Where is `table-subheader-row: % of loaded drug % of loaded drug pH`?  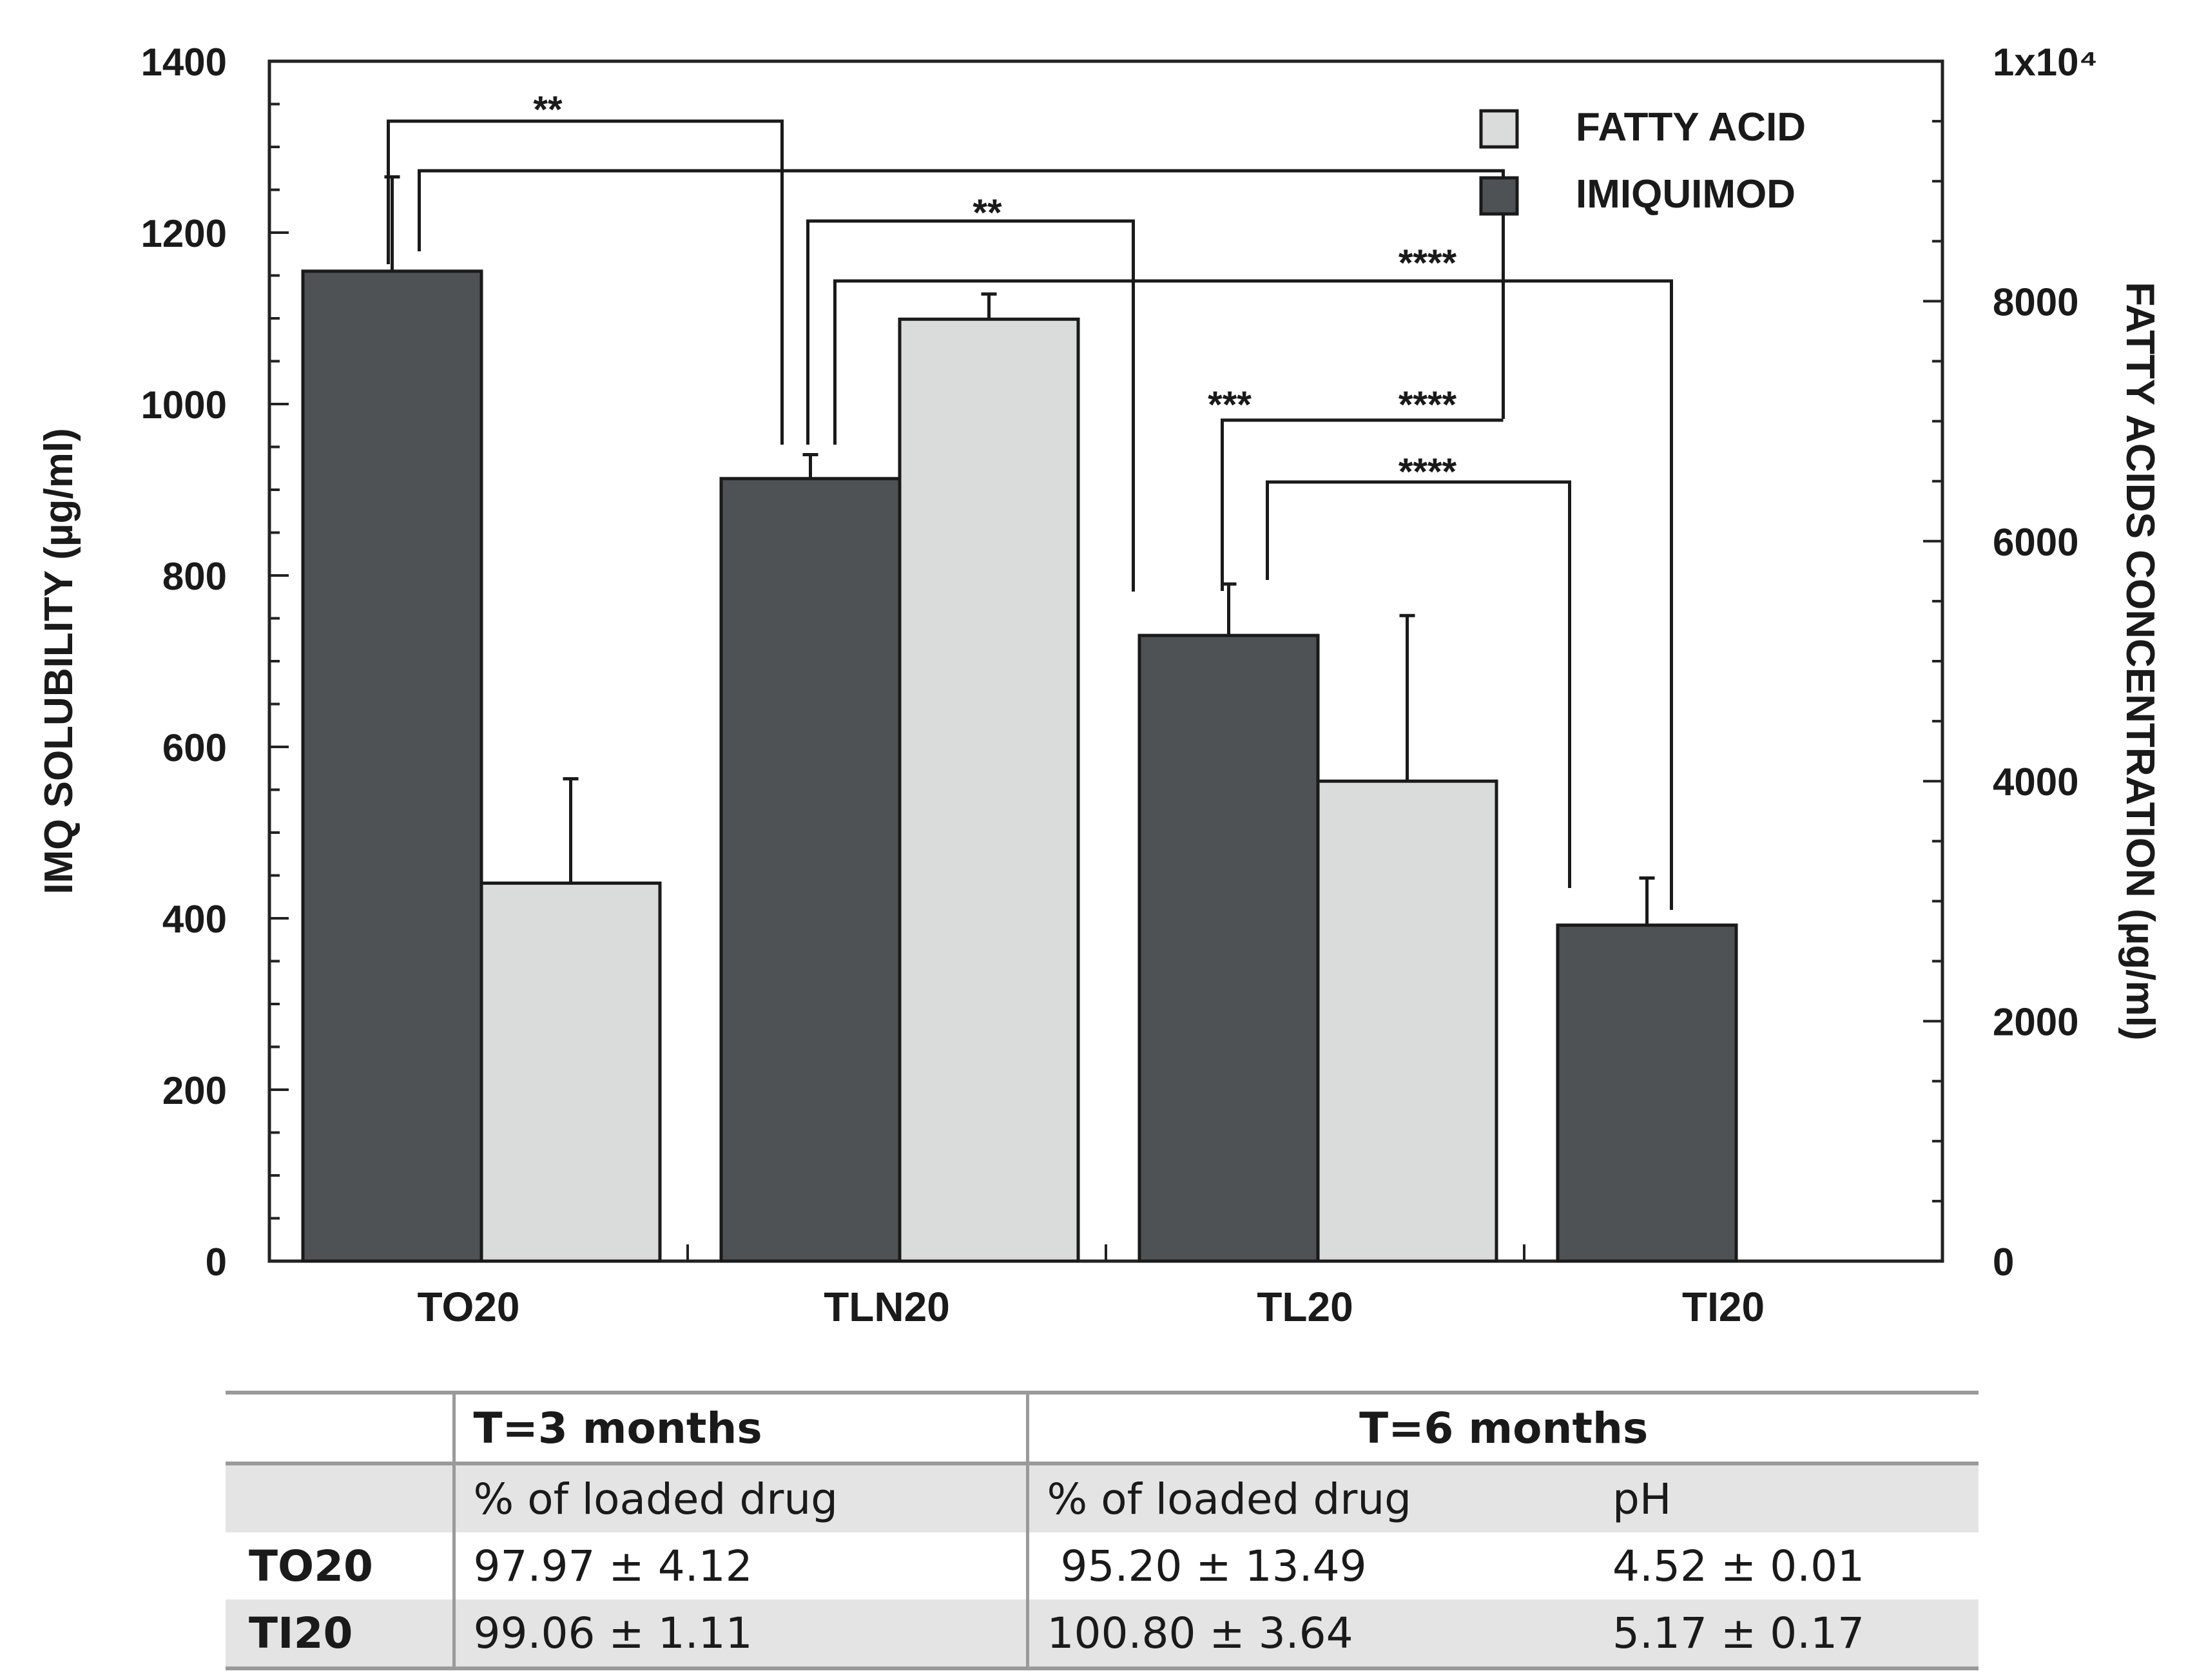 table-subheader-row: % of loaded drug % of loaded drug pH is located at coordinates (1102, 1498).